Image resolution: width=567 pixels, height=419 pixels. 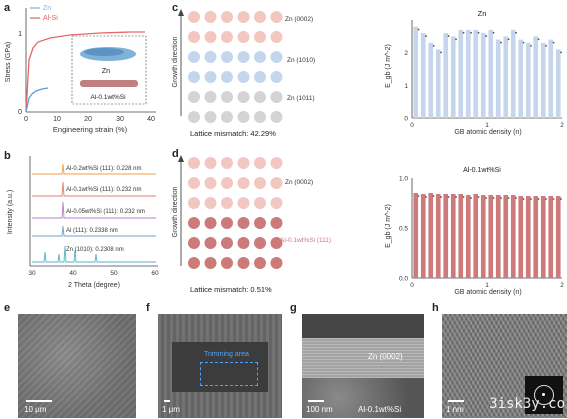 I want to click on b-annot-5: Zn (1010): 0.2308 nm, so click(x=95, y=250).